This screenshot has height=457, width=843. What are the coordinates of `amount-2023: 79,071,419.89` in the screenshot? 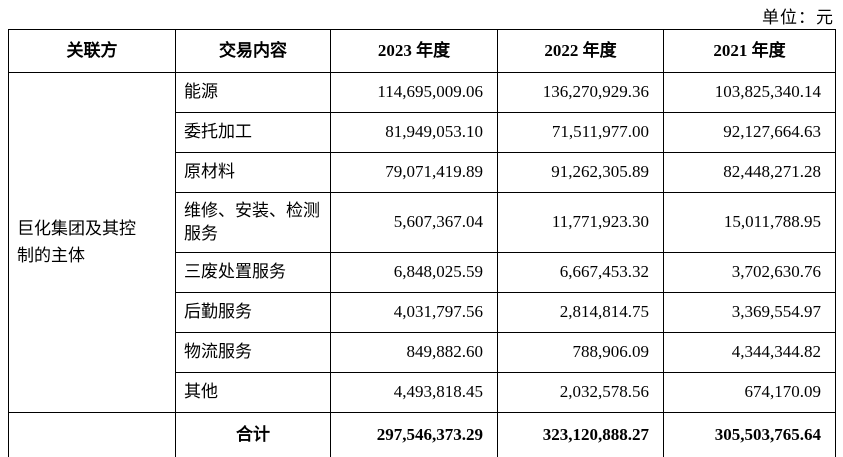 It's located at (414, 172).